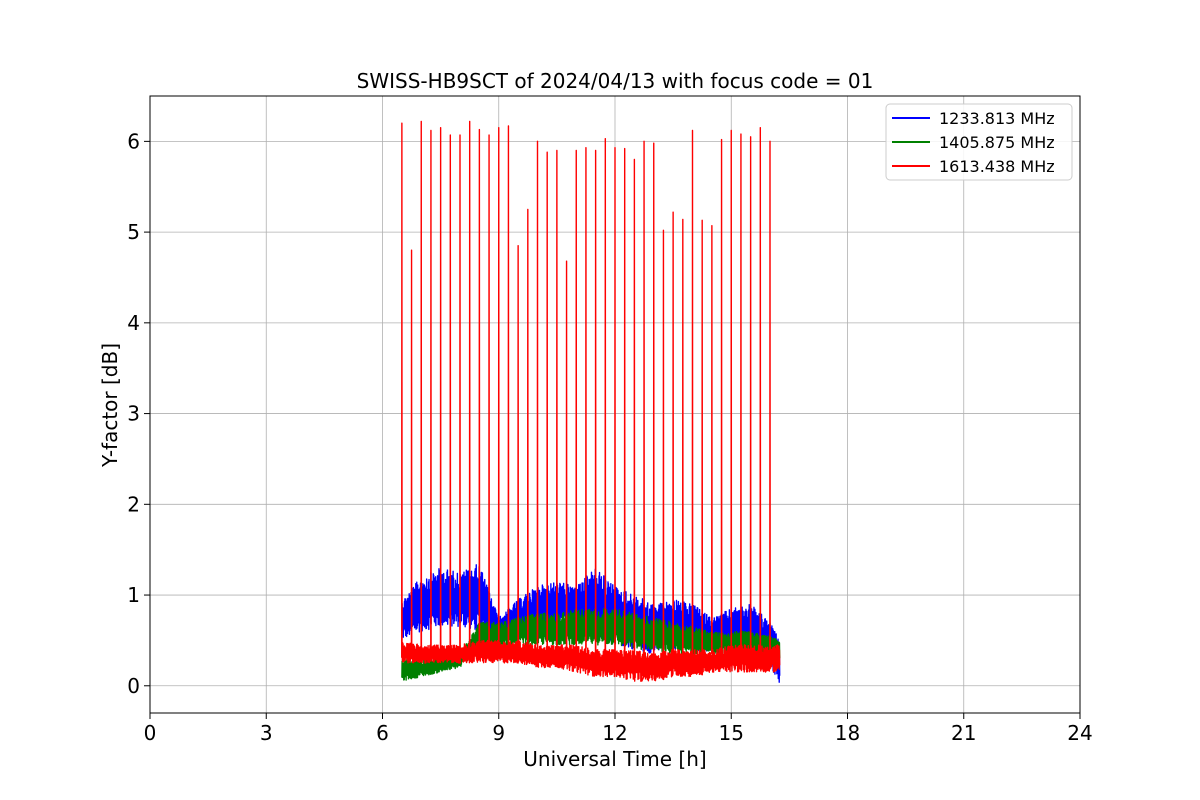  I want to click on y-tick-label-1: 1, so click(133, 595).